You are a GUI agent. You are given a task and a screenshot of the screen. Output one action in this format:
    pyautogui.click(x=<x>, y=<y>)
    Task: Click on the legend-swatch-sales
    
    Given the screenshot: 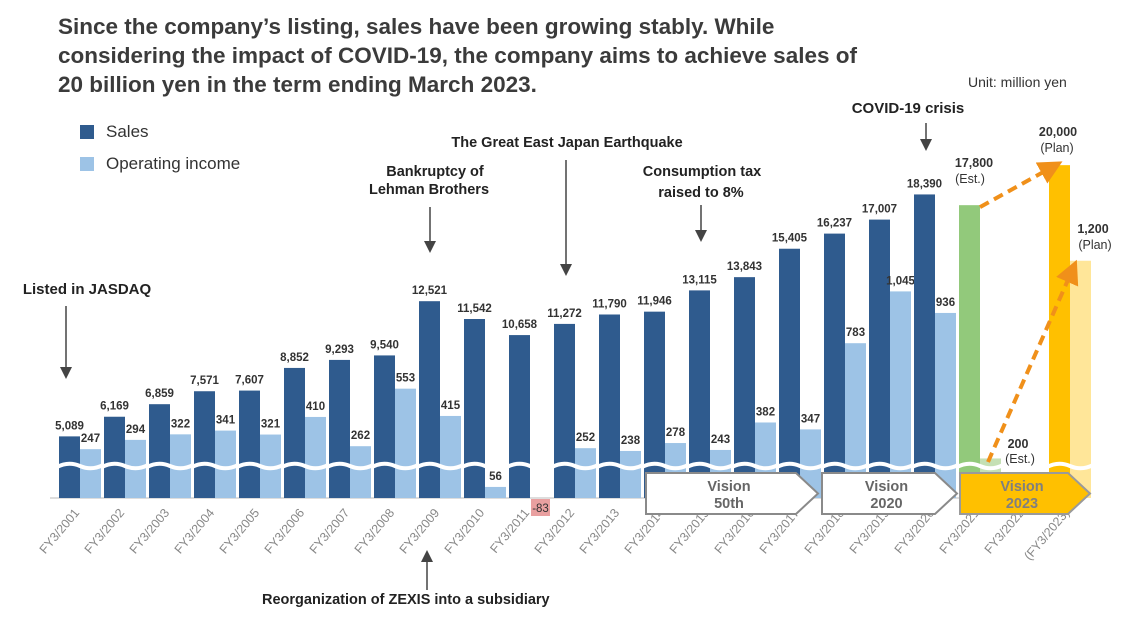 What is the action you would take?
    pyautogui.click(x=87, y=132)
    